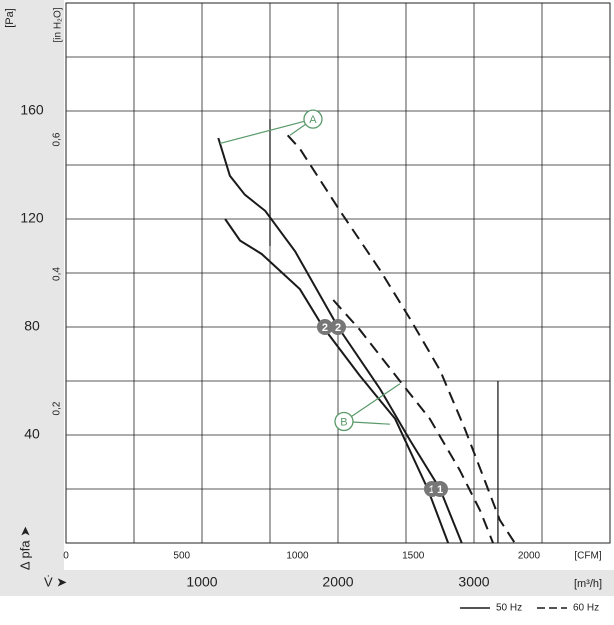  Describe the element at coordinates (307, 583) in the screenshot. I see `x-axis-band` at that location.